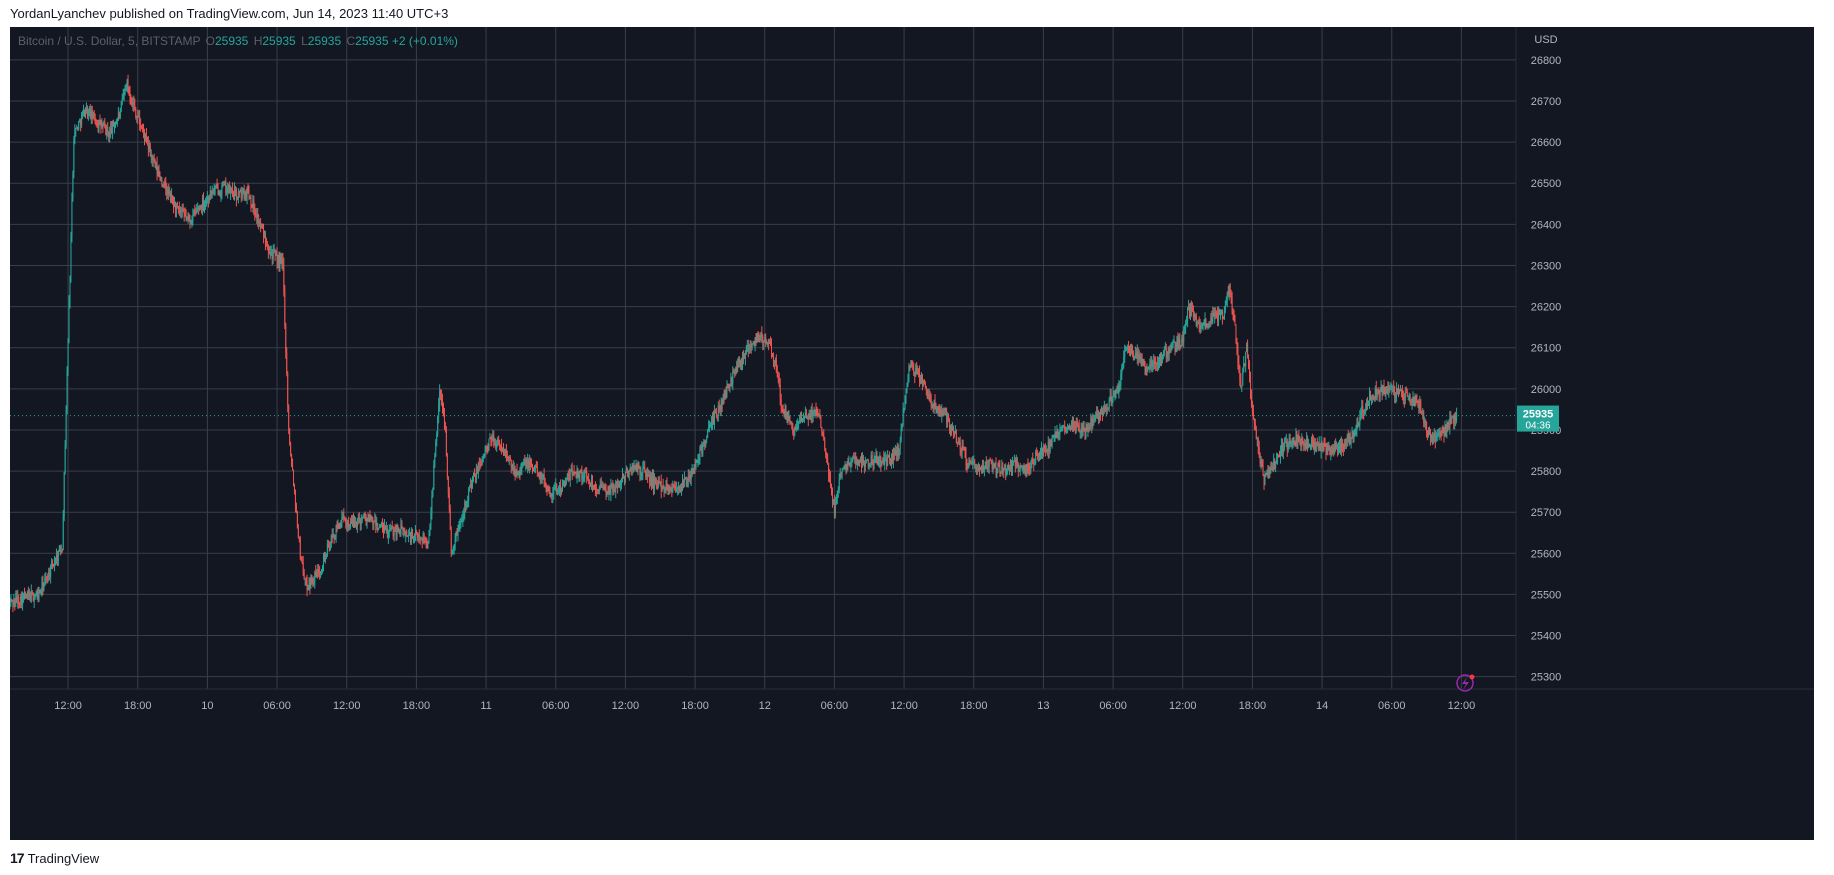 Image resolution: width=1834 pixels, height=875 pixels. What do you see at coordinates (1465, 683) in the screenshot?
I see `lightning-icon` at bounding box center [1465, 683].